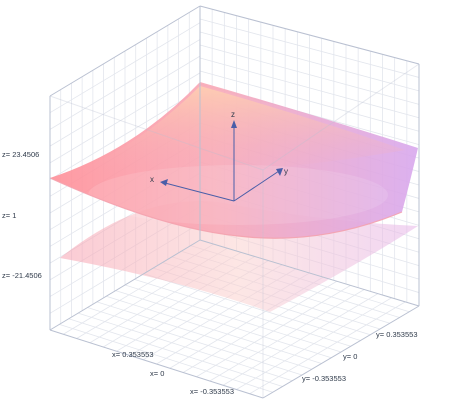 This screenshot has width=450, height=416. Describe the element at coordinates (199, 192) in the screenshot. I see `x-axis-line` at that location.